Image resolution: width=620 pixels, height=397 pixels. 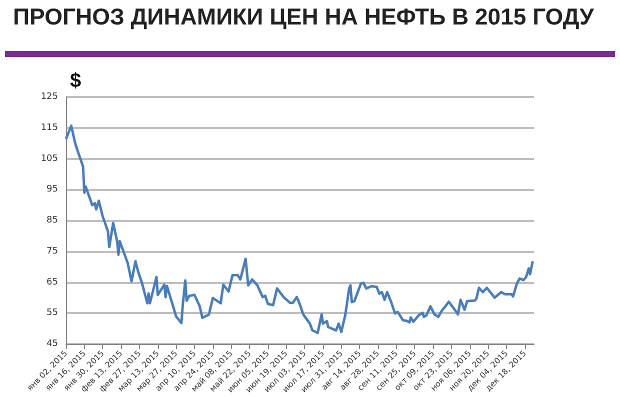 I want to click on chart-title: ПРОГНОЗ ДИНАМИКИ ЦЕН НА НЕФТЬ В 2015 ГОДУ, so click(x=304, y=17).